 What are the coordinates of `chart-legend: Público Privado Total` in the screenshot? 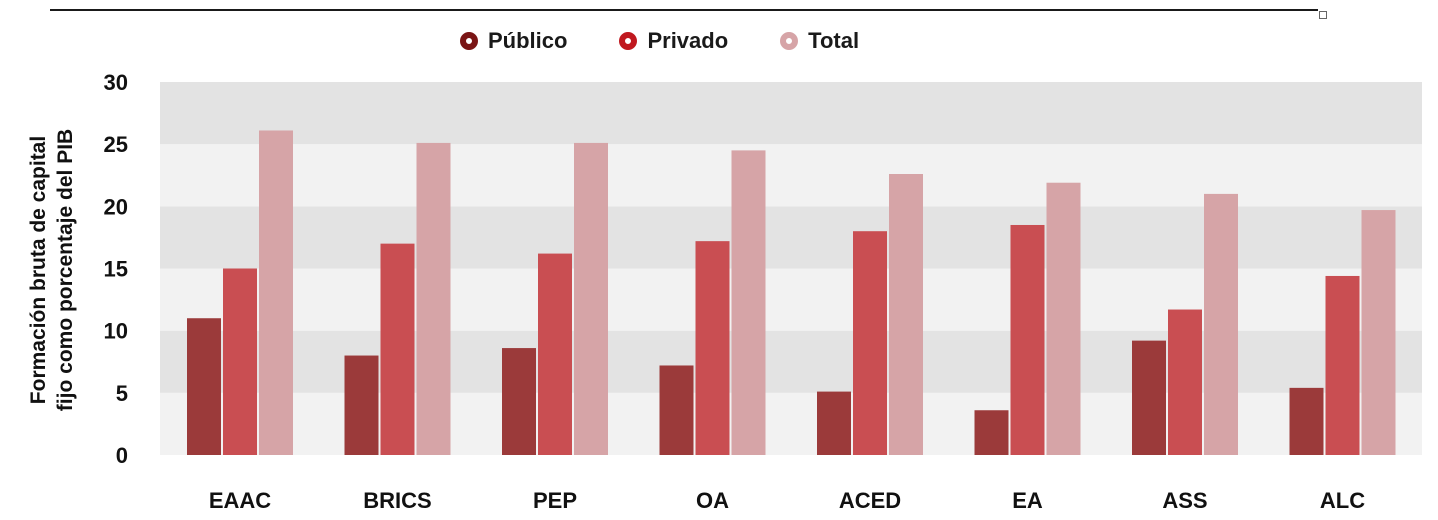 It's located at (685, 41).